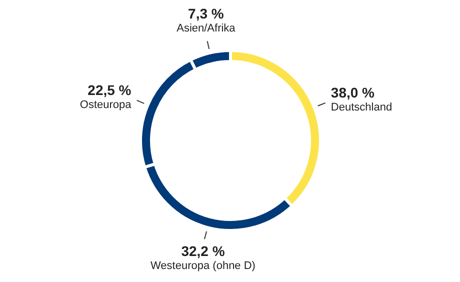 The image size is (460, 282). What do you see at coordinates (203, 266) in the screenshot?
I see `slice-label: Westeuropa (ohne D)` at bounding box center [203, 266].